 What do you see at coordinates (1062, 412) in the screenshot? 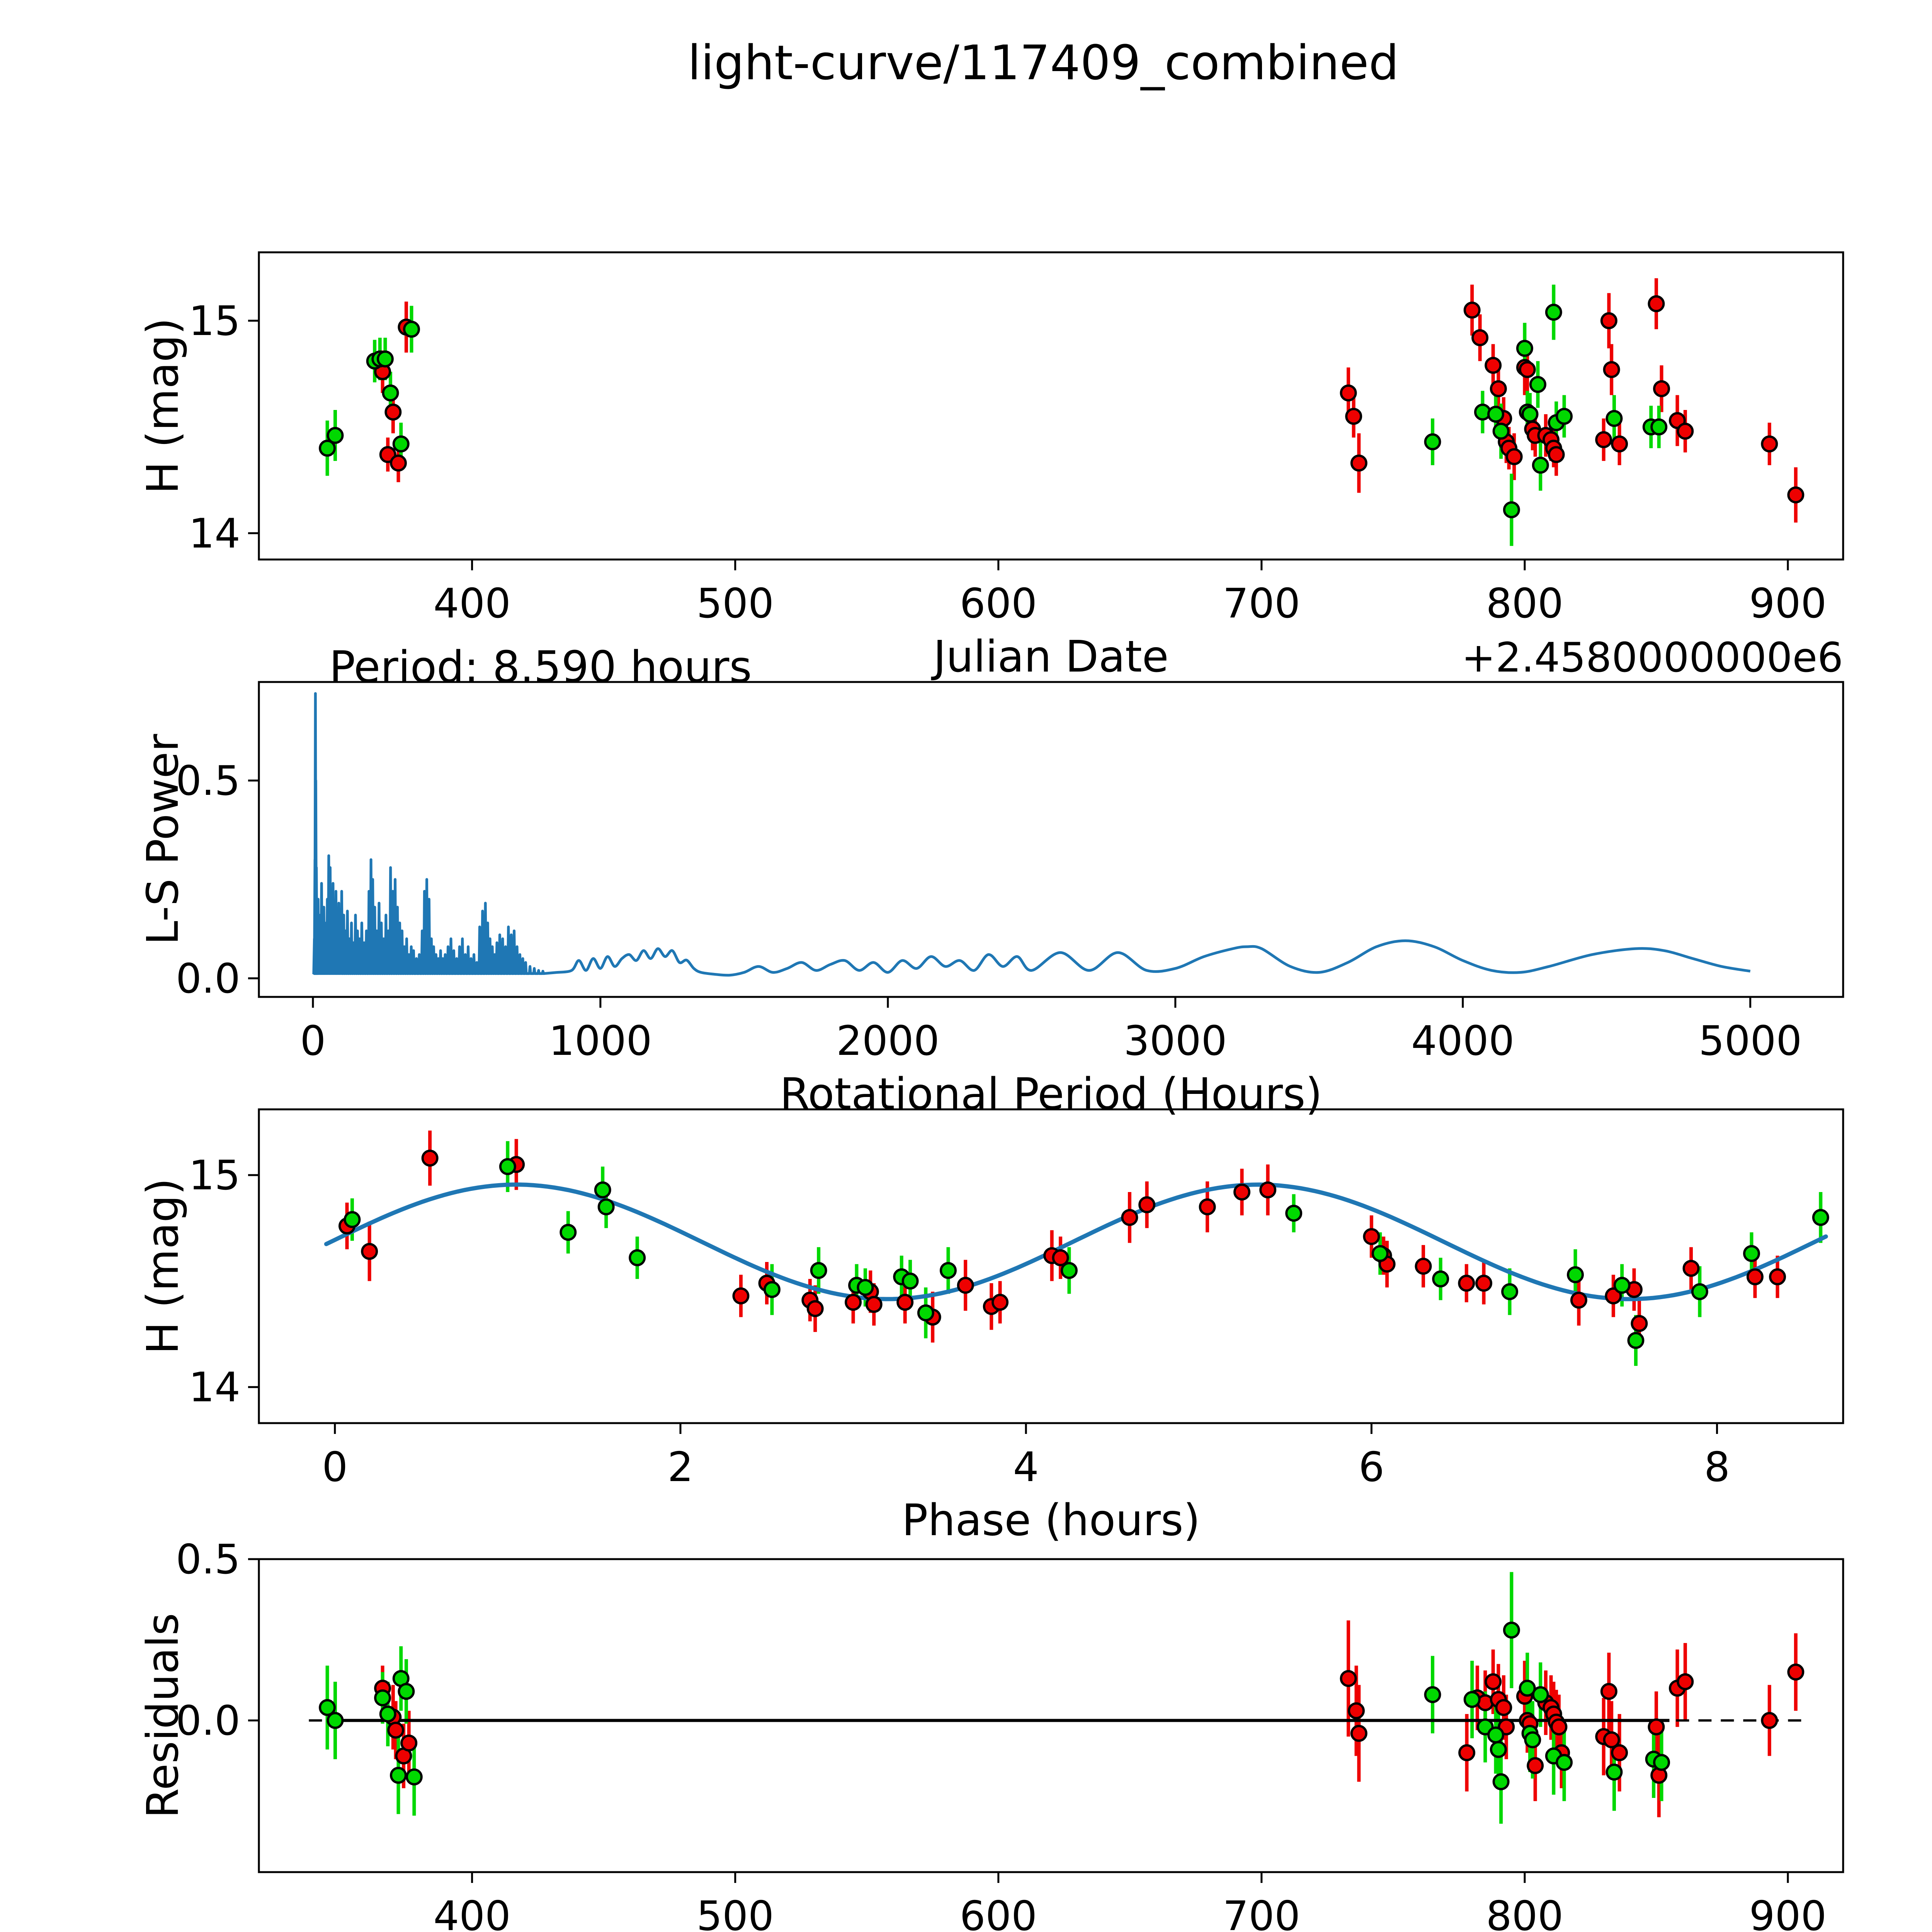
I see `panel-data-jd-lightcurve` at bounding box center [1062, 412].